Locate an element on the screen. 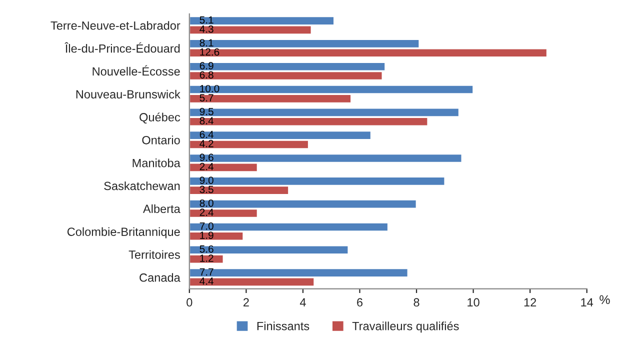  legend-label: Finissants is located at coordinates (283, 326).